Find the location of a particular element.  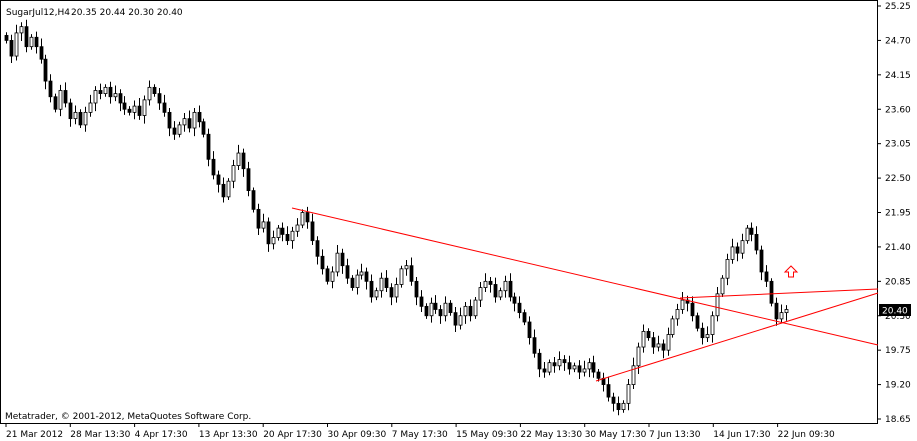

y-tick-label: 22.50 is located at coordinates (898, 179).